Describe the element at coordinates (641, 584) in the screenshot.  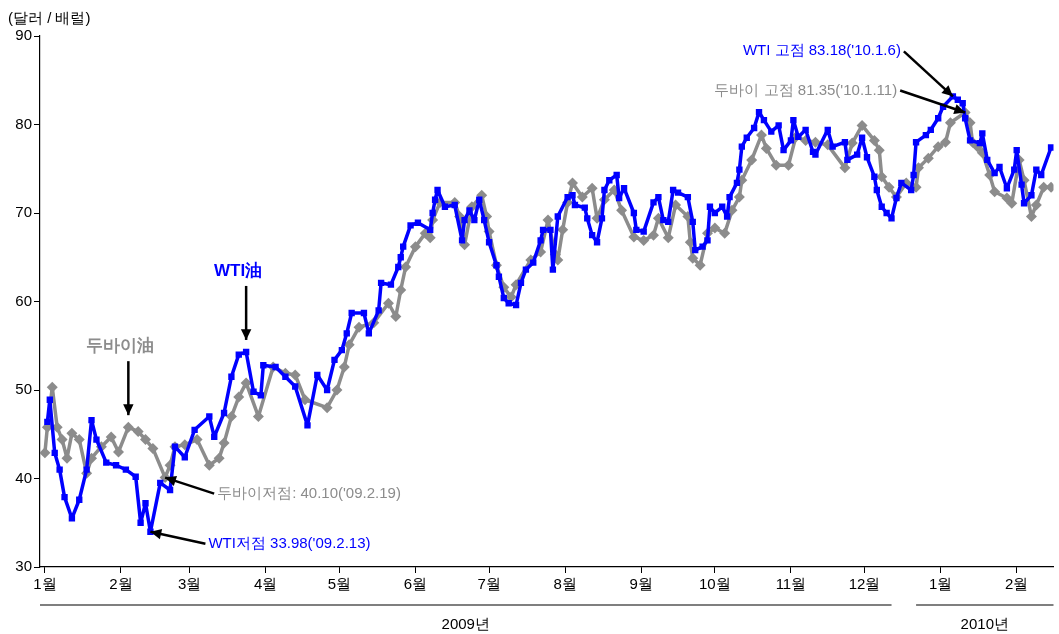
I see `x-tick-label: 9월` at that location.